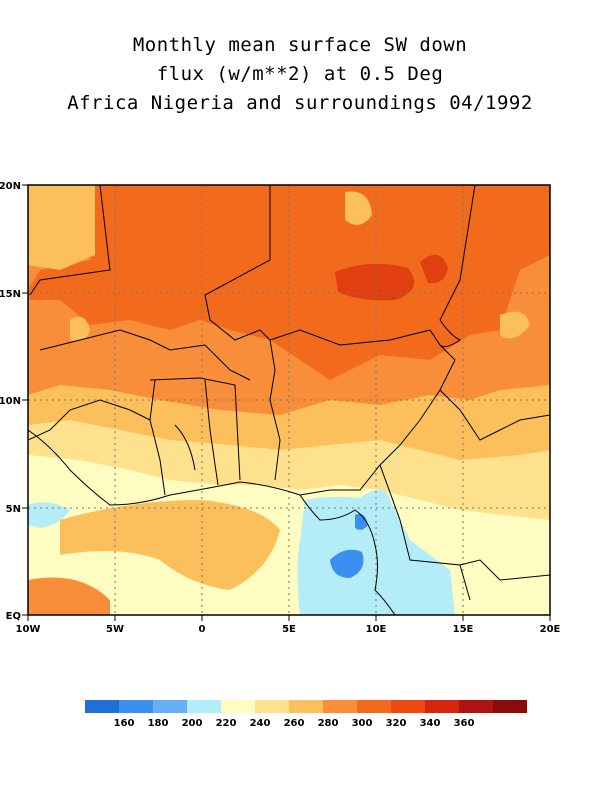 The width and height of the screenshot is (600, 800). What do you see at coordinates (13, 509) in the screenshot?
I see `lat-label: 5N` at bounding box center [13, 509].